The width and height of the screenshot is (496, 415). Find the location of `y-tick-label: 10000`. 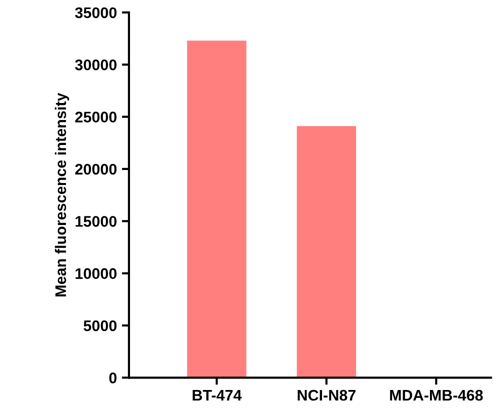

y-tick-label: 10000 is located at coordinates (96, 273).